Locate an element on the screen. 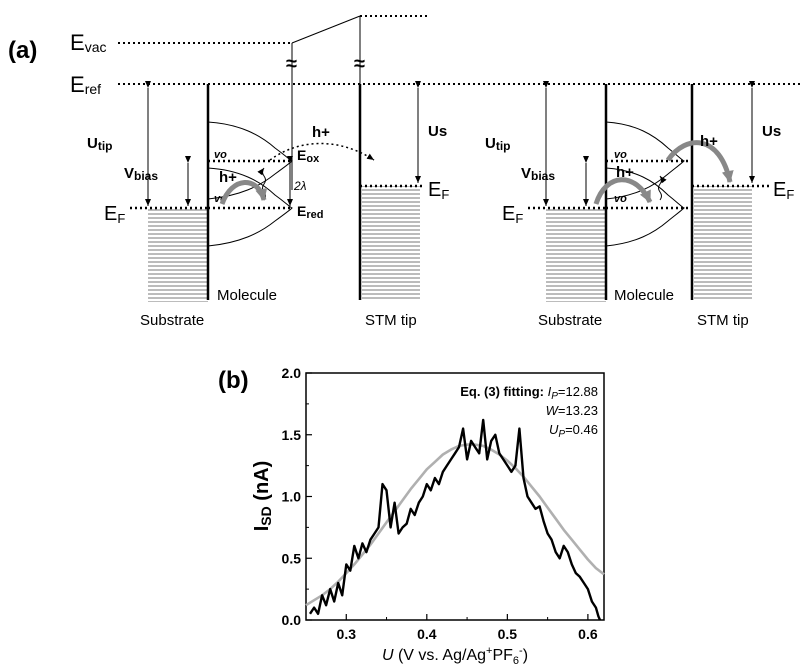 The width and height of the screenshot is (807, 668). x-ticks: 0.3 0.4 0.5 0.6 is located at coordinates (451, 628).